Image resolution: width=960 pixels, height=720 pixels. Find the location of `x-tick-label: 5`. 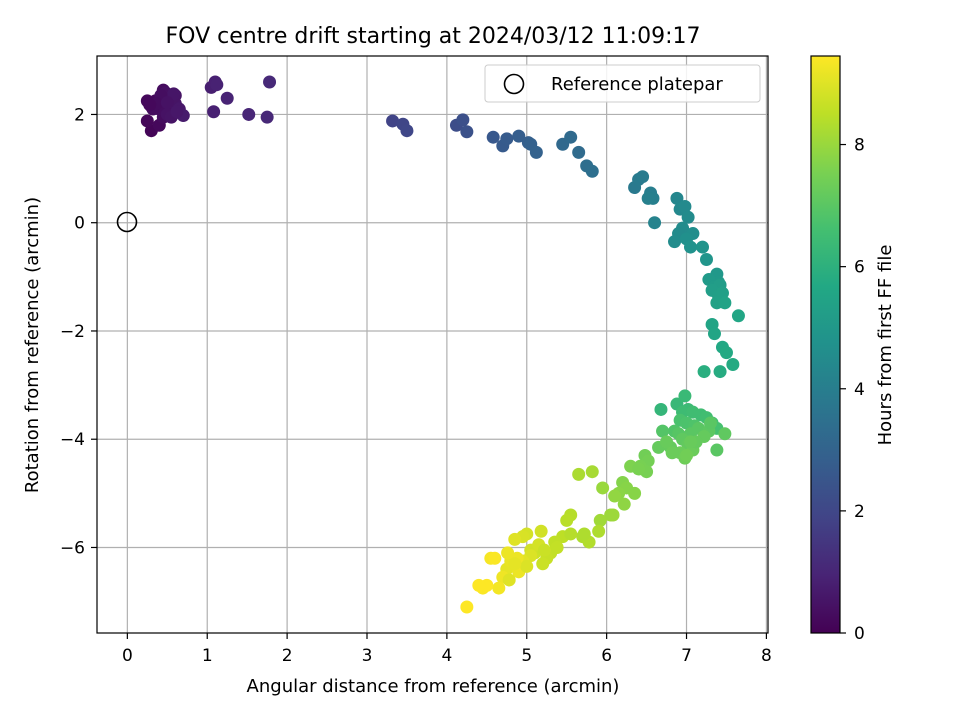

x-tick-label: 5 is located at coordinates (526, 656).